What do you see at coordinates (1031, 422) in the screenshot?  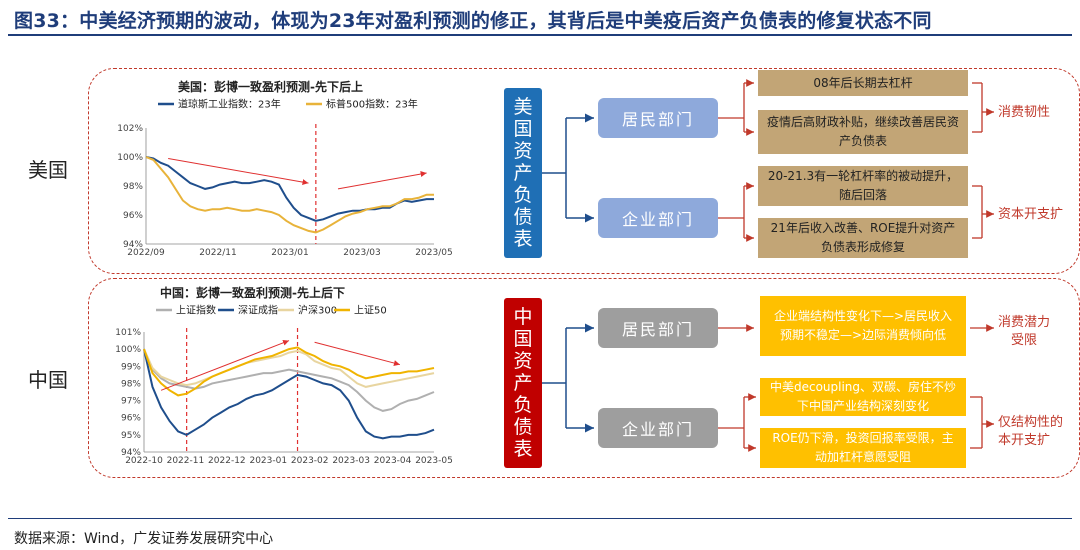 I see `cn-corporate-result-line-1: 仅结构性的` at bounding box center [1031, 422].